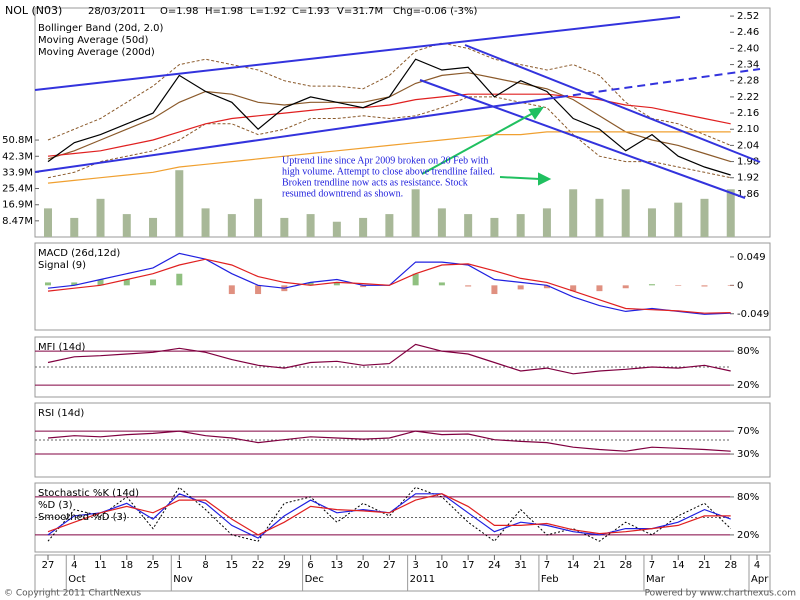 This screenshot has width=800, height=600. What do you see at coordinates (748, 65) in the screenshot?
I see `y-tick-label: 2.34` at bounding box center [748, 65].